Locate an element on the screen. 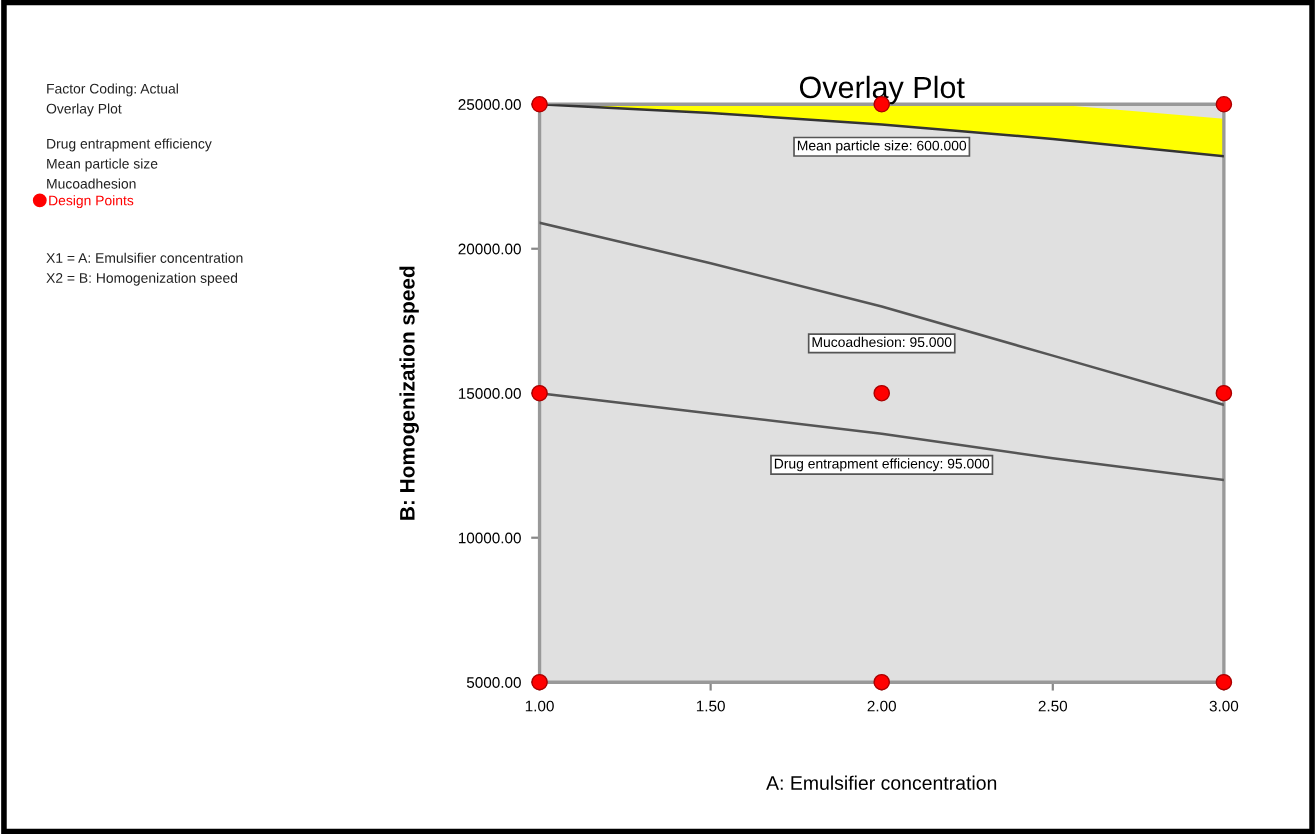 This screenshot has width=1316, height=834. chart-title: Overlay Plot is located at coordinates (882, 90).